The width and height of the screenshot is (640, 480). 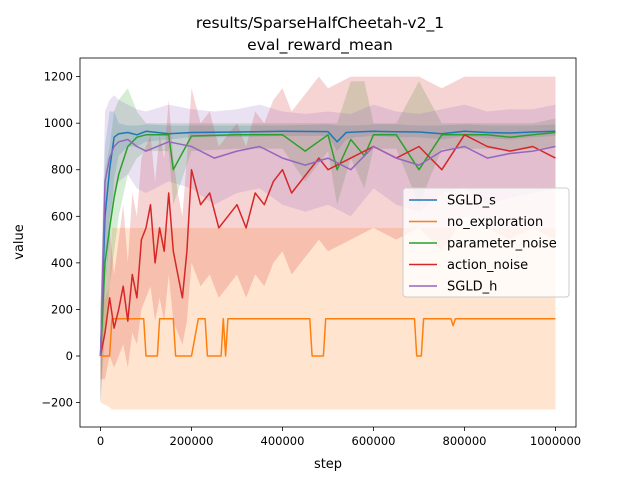 I want to click on x-tick-label: 800000, so click(x=465, y=441).